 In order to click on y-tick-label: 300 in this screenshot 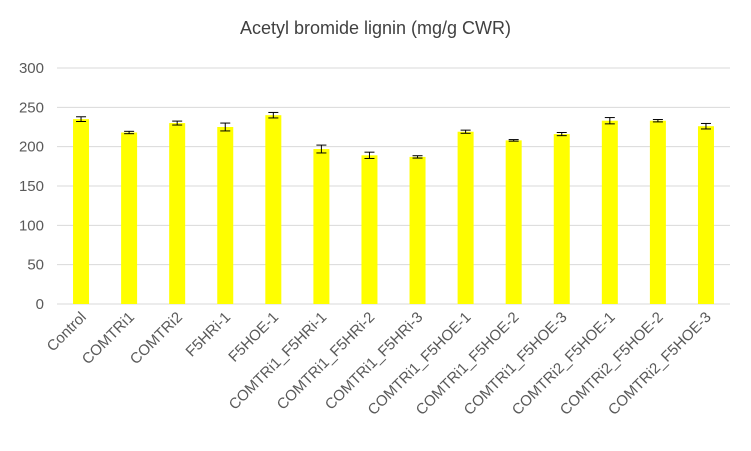, I will do `click(31, 68)`.